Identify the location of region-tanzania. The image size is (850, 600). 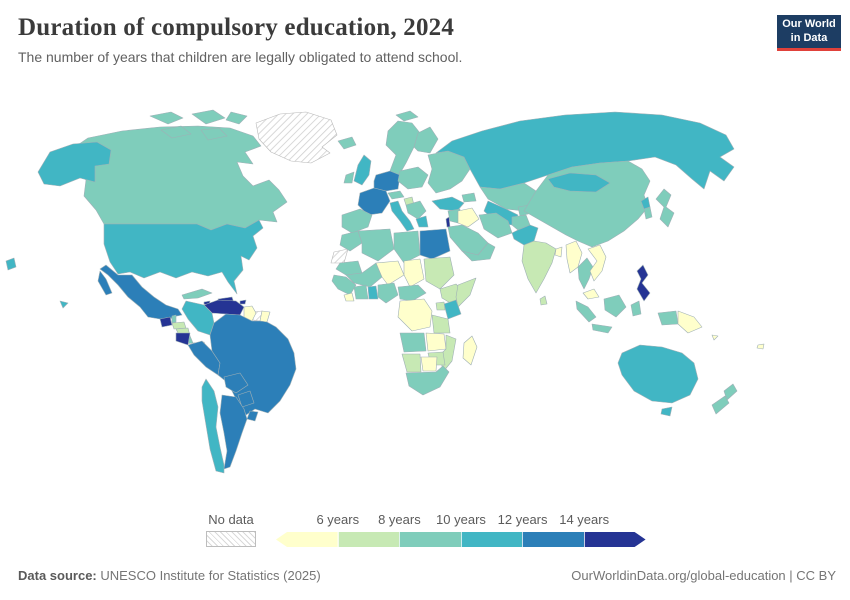
(441, 324).